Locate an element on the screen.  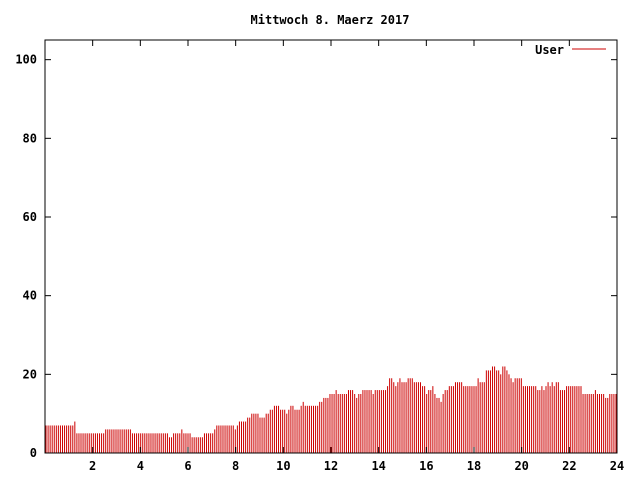
y-tick-label: 40 is located at coordinates (30, 296).